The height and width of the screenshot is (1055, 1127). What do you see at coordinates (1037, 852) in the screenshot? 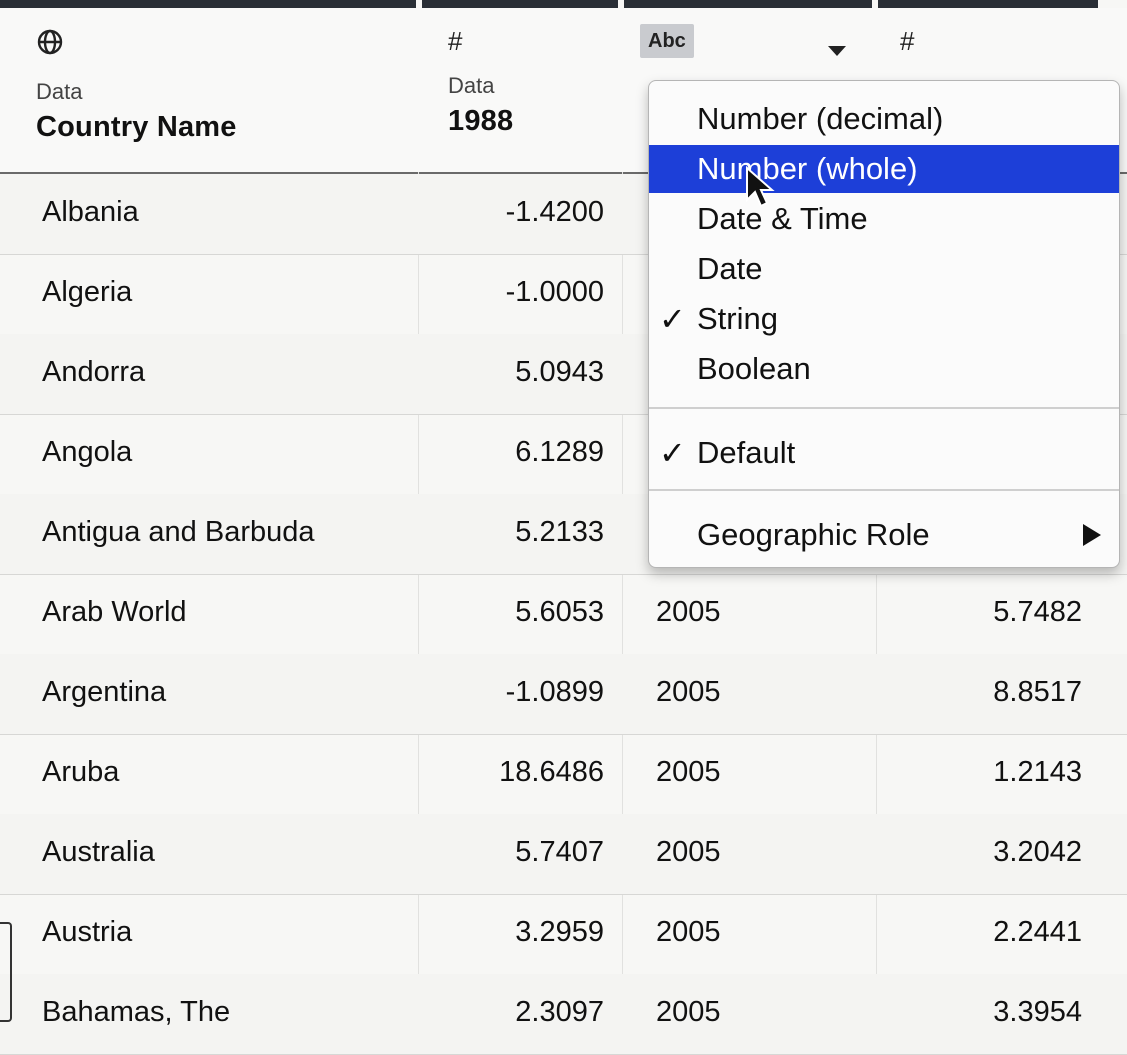
I see `cell-value: 3.2042` at bounding box center [1037, 852].